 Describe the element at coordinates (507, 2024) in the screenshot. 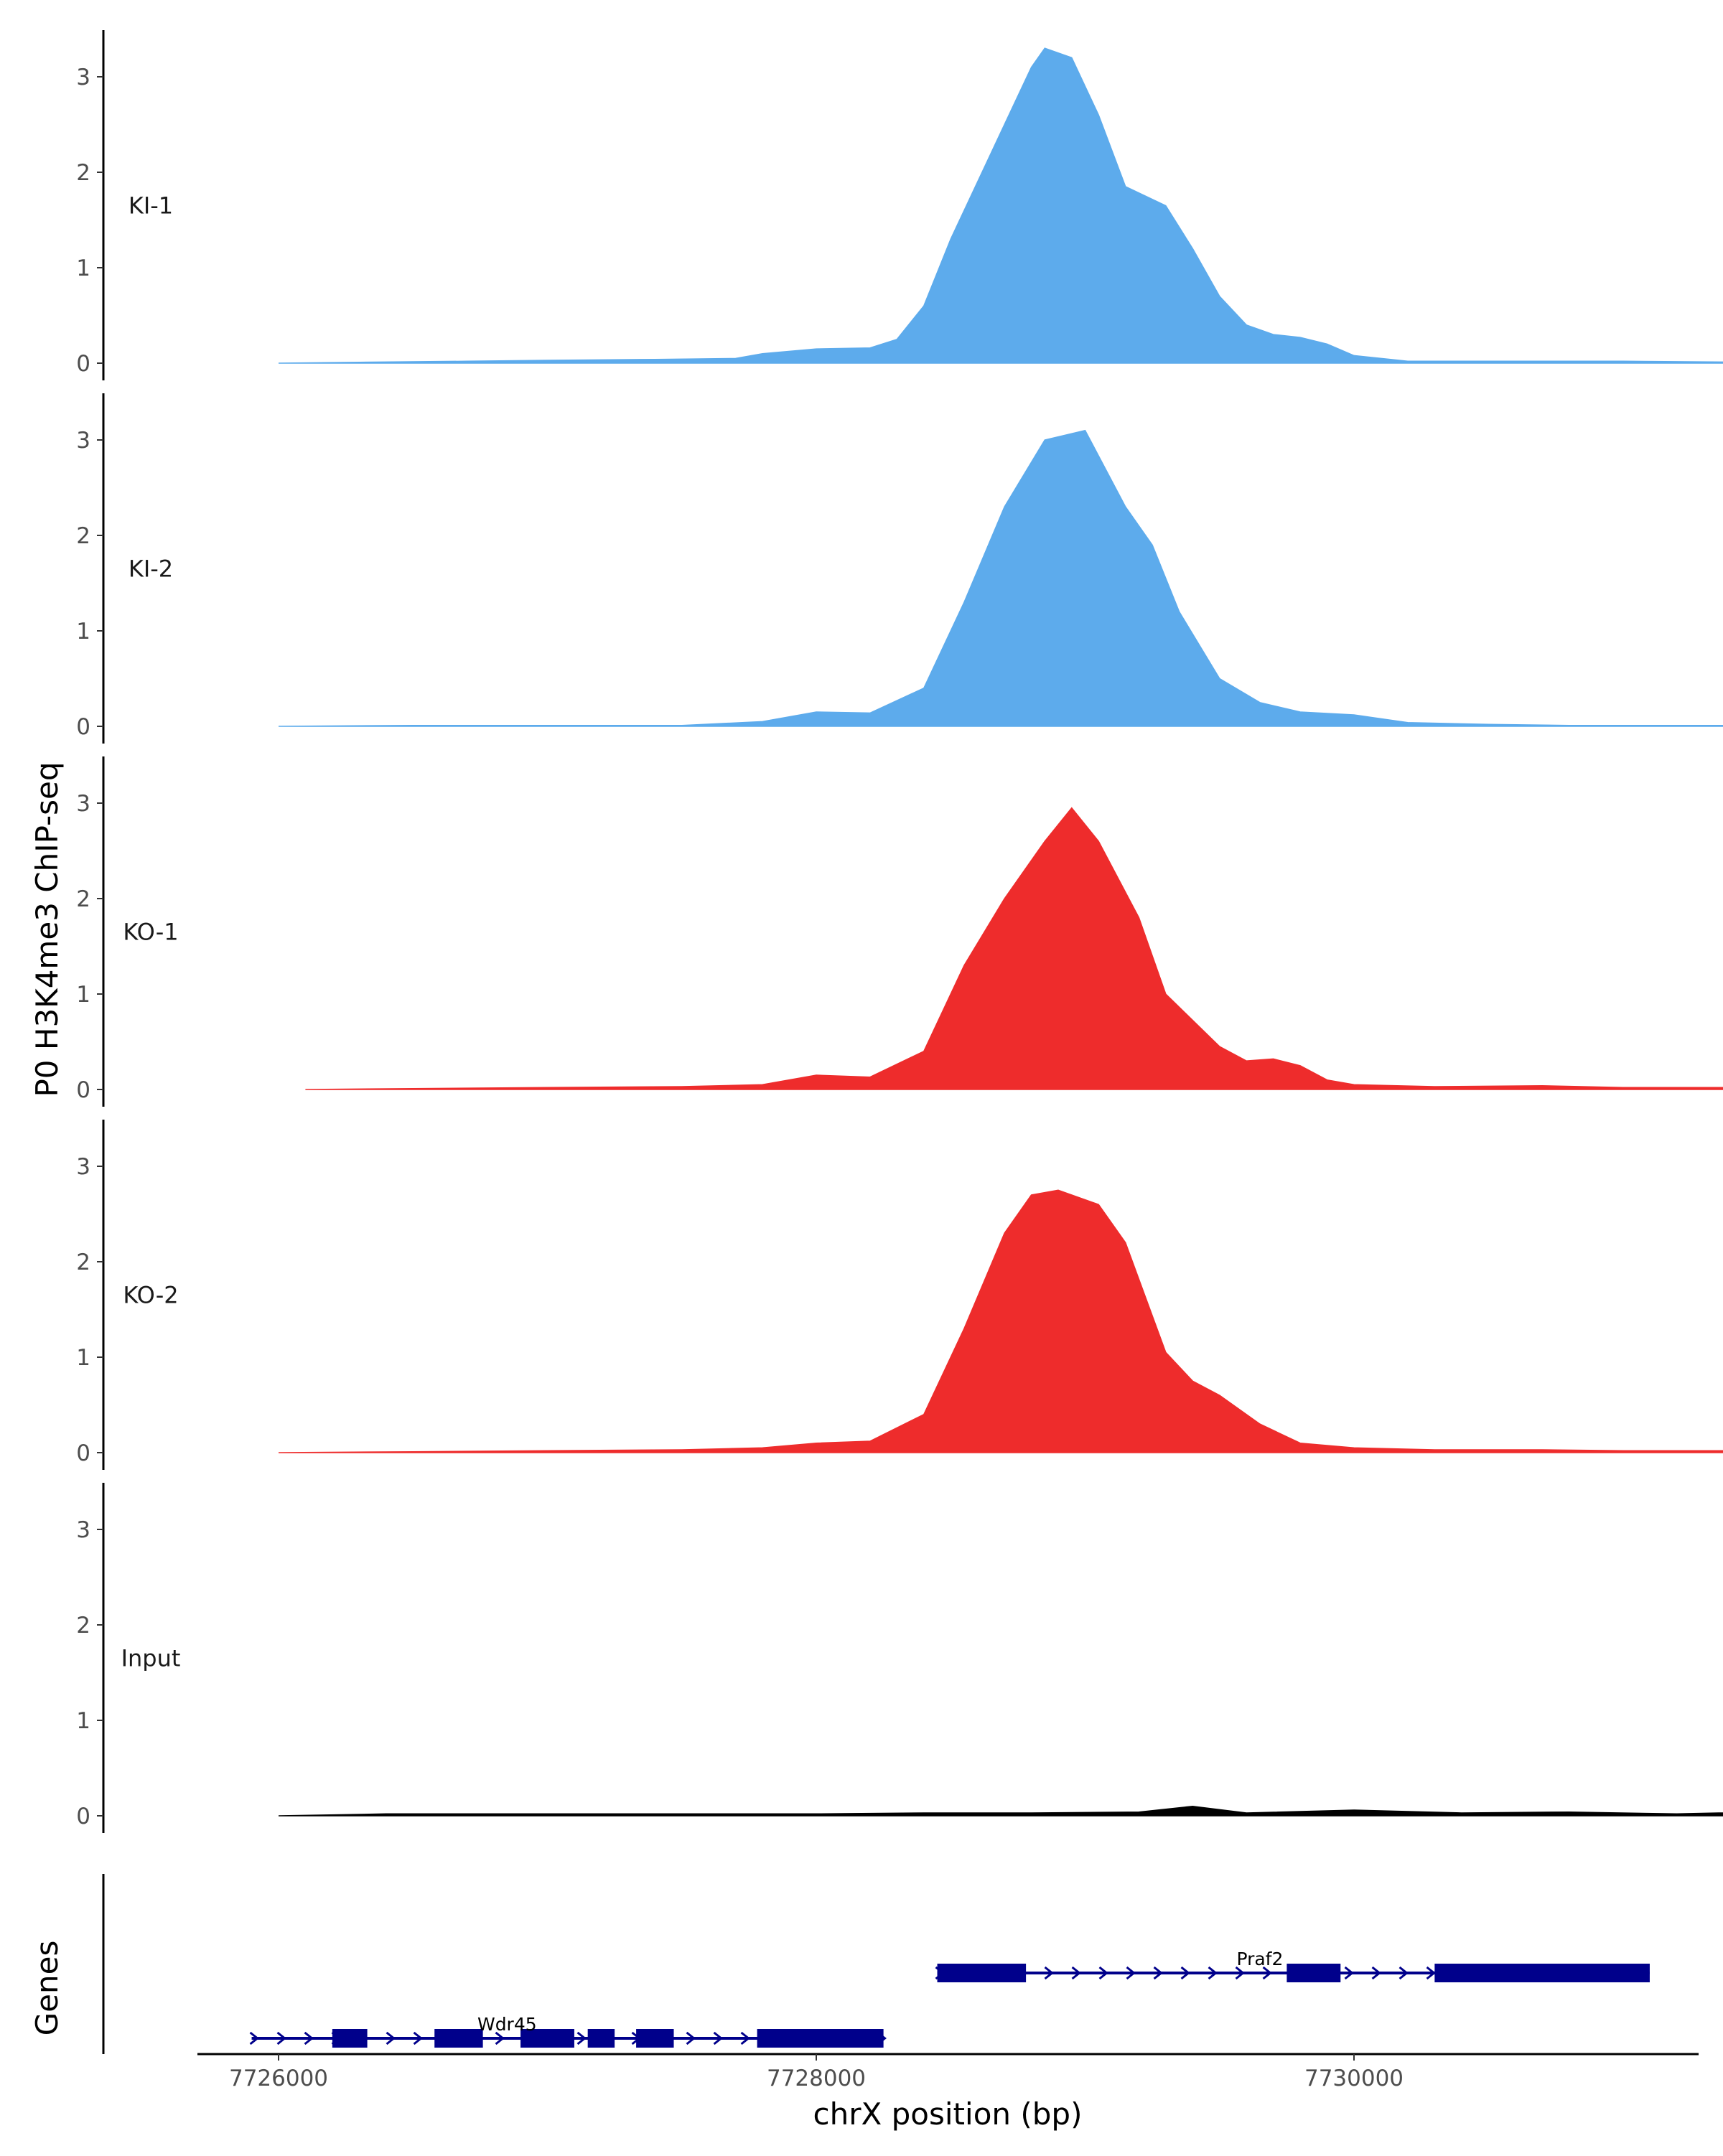

I see `gene-label: Wdr45` at that location.